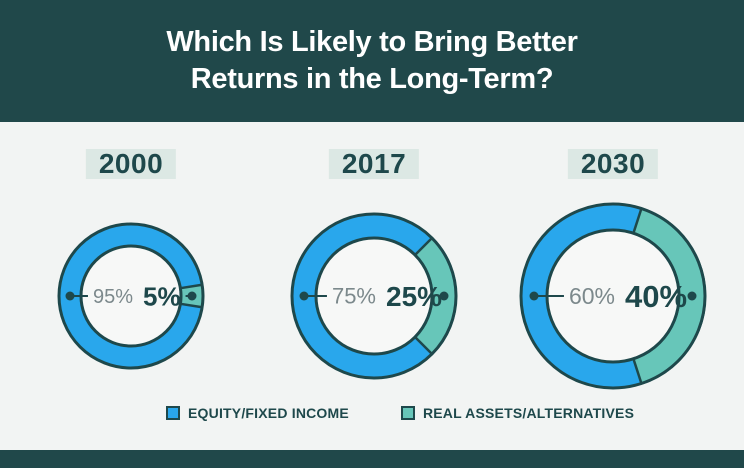  Describe the element at coordinates (131, 164) in the screenshot. I see `year-label-2000: 2000` at that location.